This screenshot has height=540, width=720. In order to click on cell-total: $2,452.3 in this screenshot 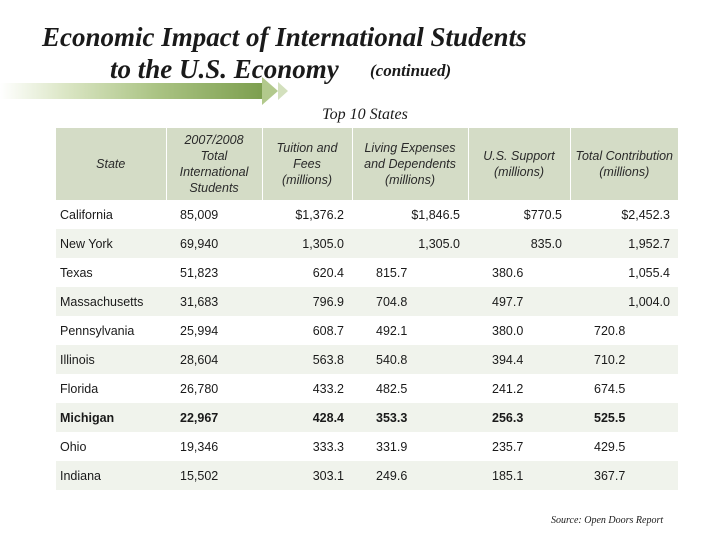, I will do `click(645, 214)`.